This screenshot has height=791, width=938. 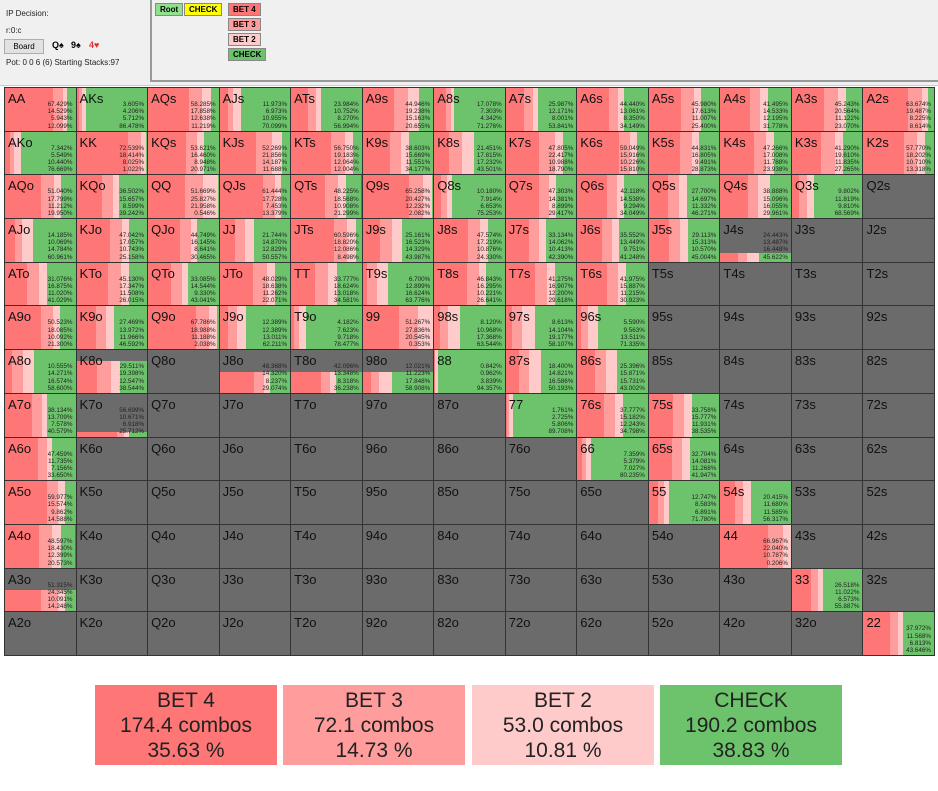 What do you see at coordinates (326, 459) in the screenshot?
I see `hand-cell-T6o: T6o` at bounding box center [326, 459].